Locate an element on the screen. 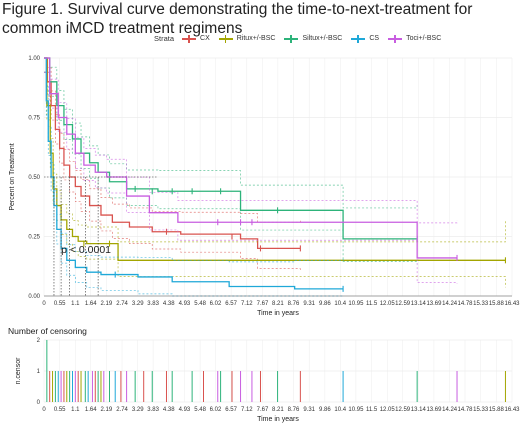 The height and width of the screenshot is (425, 520). km-x-tick-label: 0 is located at coordinates (44, 304).